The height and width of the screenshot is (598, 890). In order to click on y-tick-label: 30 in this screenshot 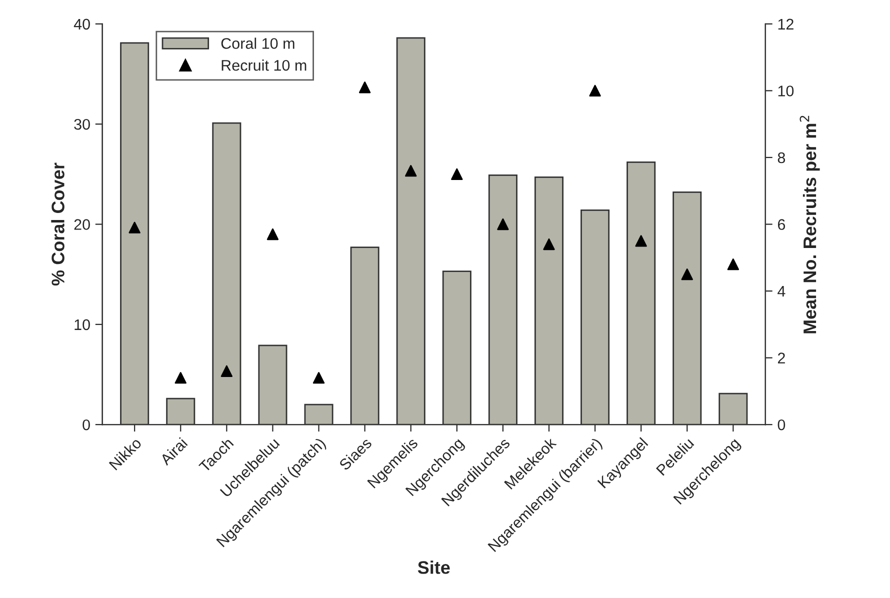, I will do `click(82, 124)`.